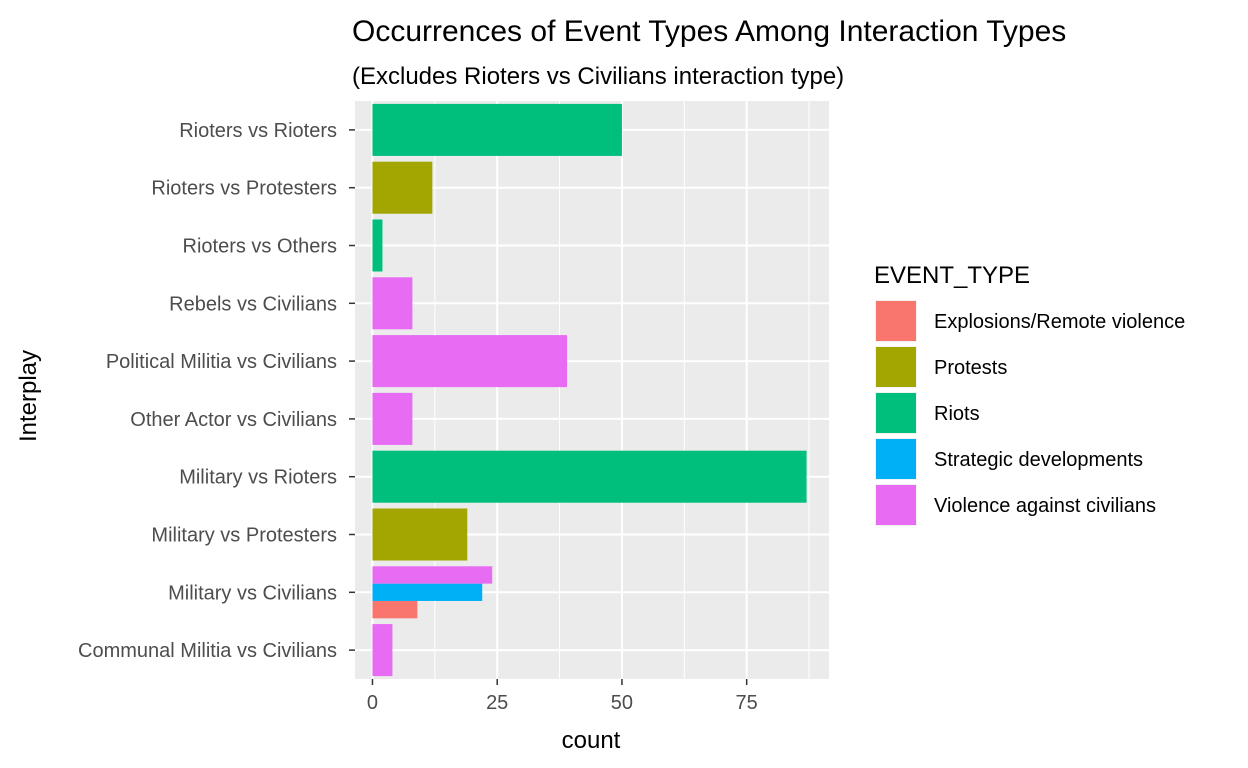 This screenshot has width=1248, height=768. Describe the element at coordinates (591, 740) in the screenshot. I see `x-axis-title: count` at that location.